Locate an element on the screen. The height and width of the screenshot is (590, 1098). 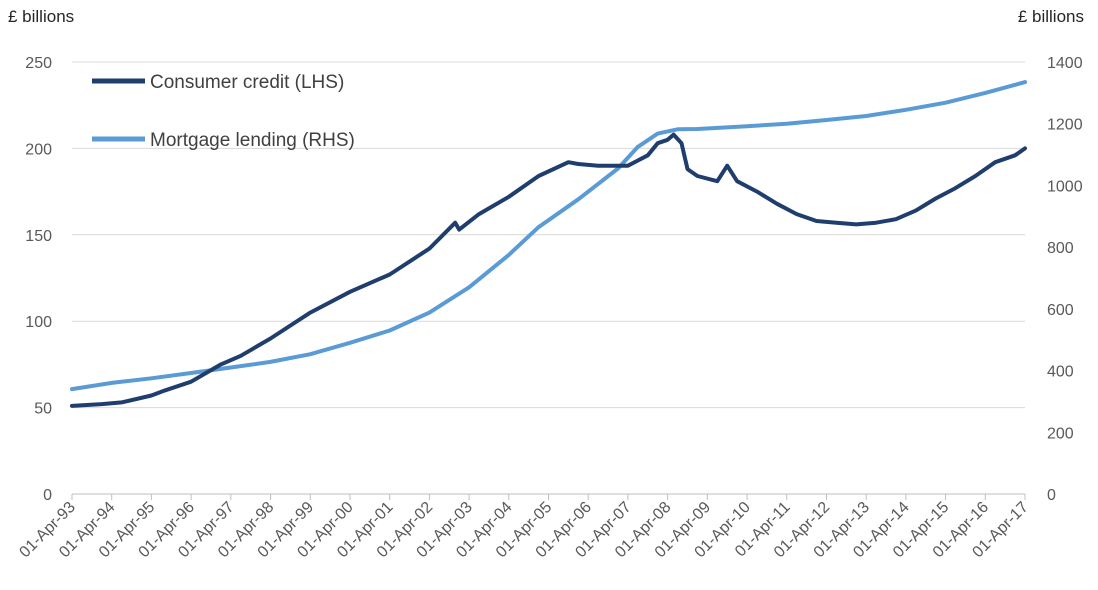
left-y-tick-label: 50 is located at coordinates (43, 409).